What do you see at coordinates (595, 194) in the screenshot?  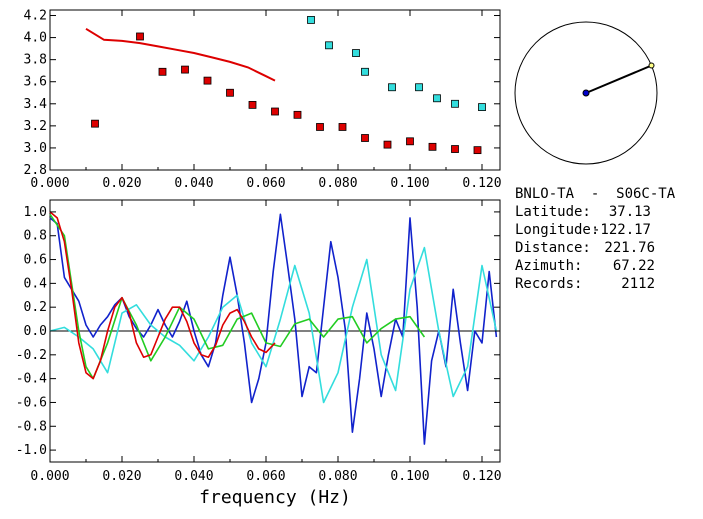 I see `station-pair: BNLO-TA - S06C-TA` at bounding box center [595, 194].